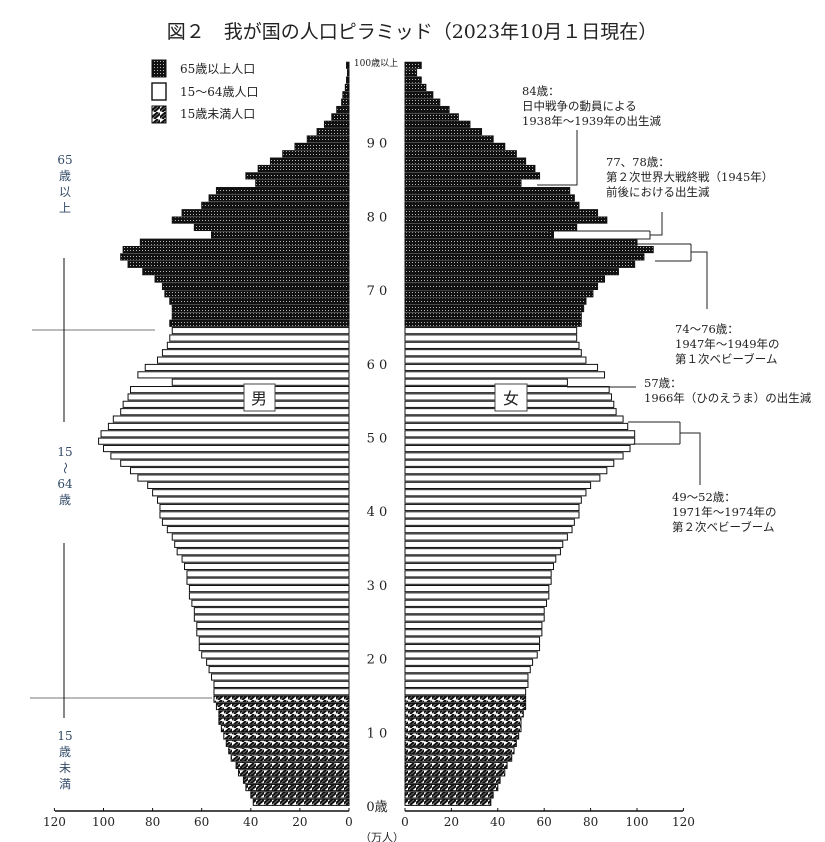  Describe the element at coordinates (65, 208) in the screenshot. I see `elderly-label-3: 上` at that location.